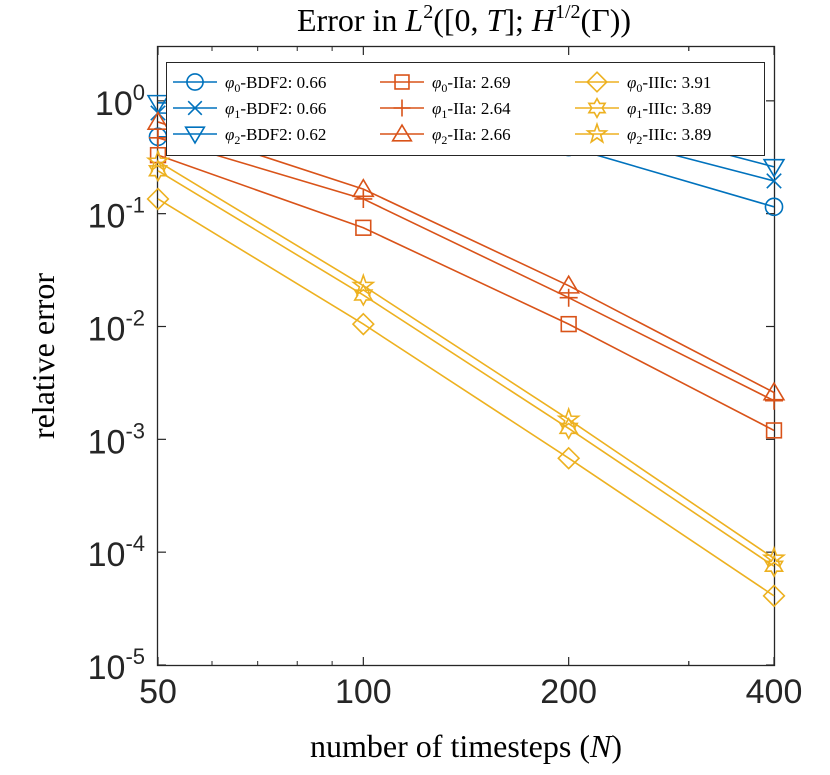  I want to click on legend-label: φ0-BDF2: 0.66, so click(275, 84).